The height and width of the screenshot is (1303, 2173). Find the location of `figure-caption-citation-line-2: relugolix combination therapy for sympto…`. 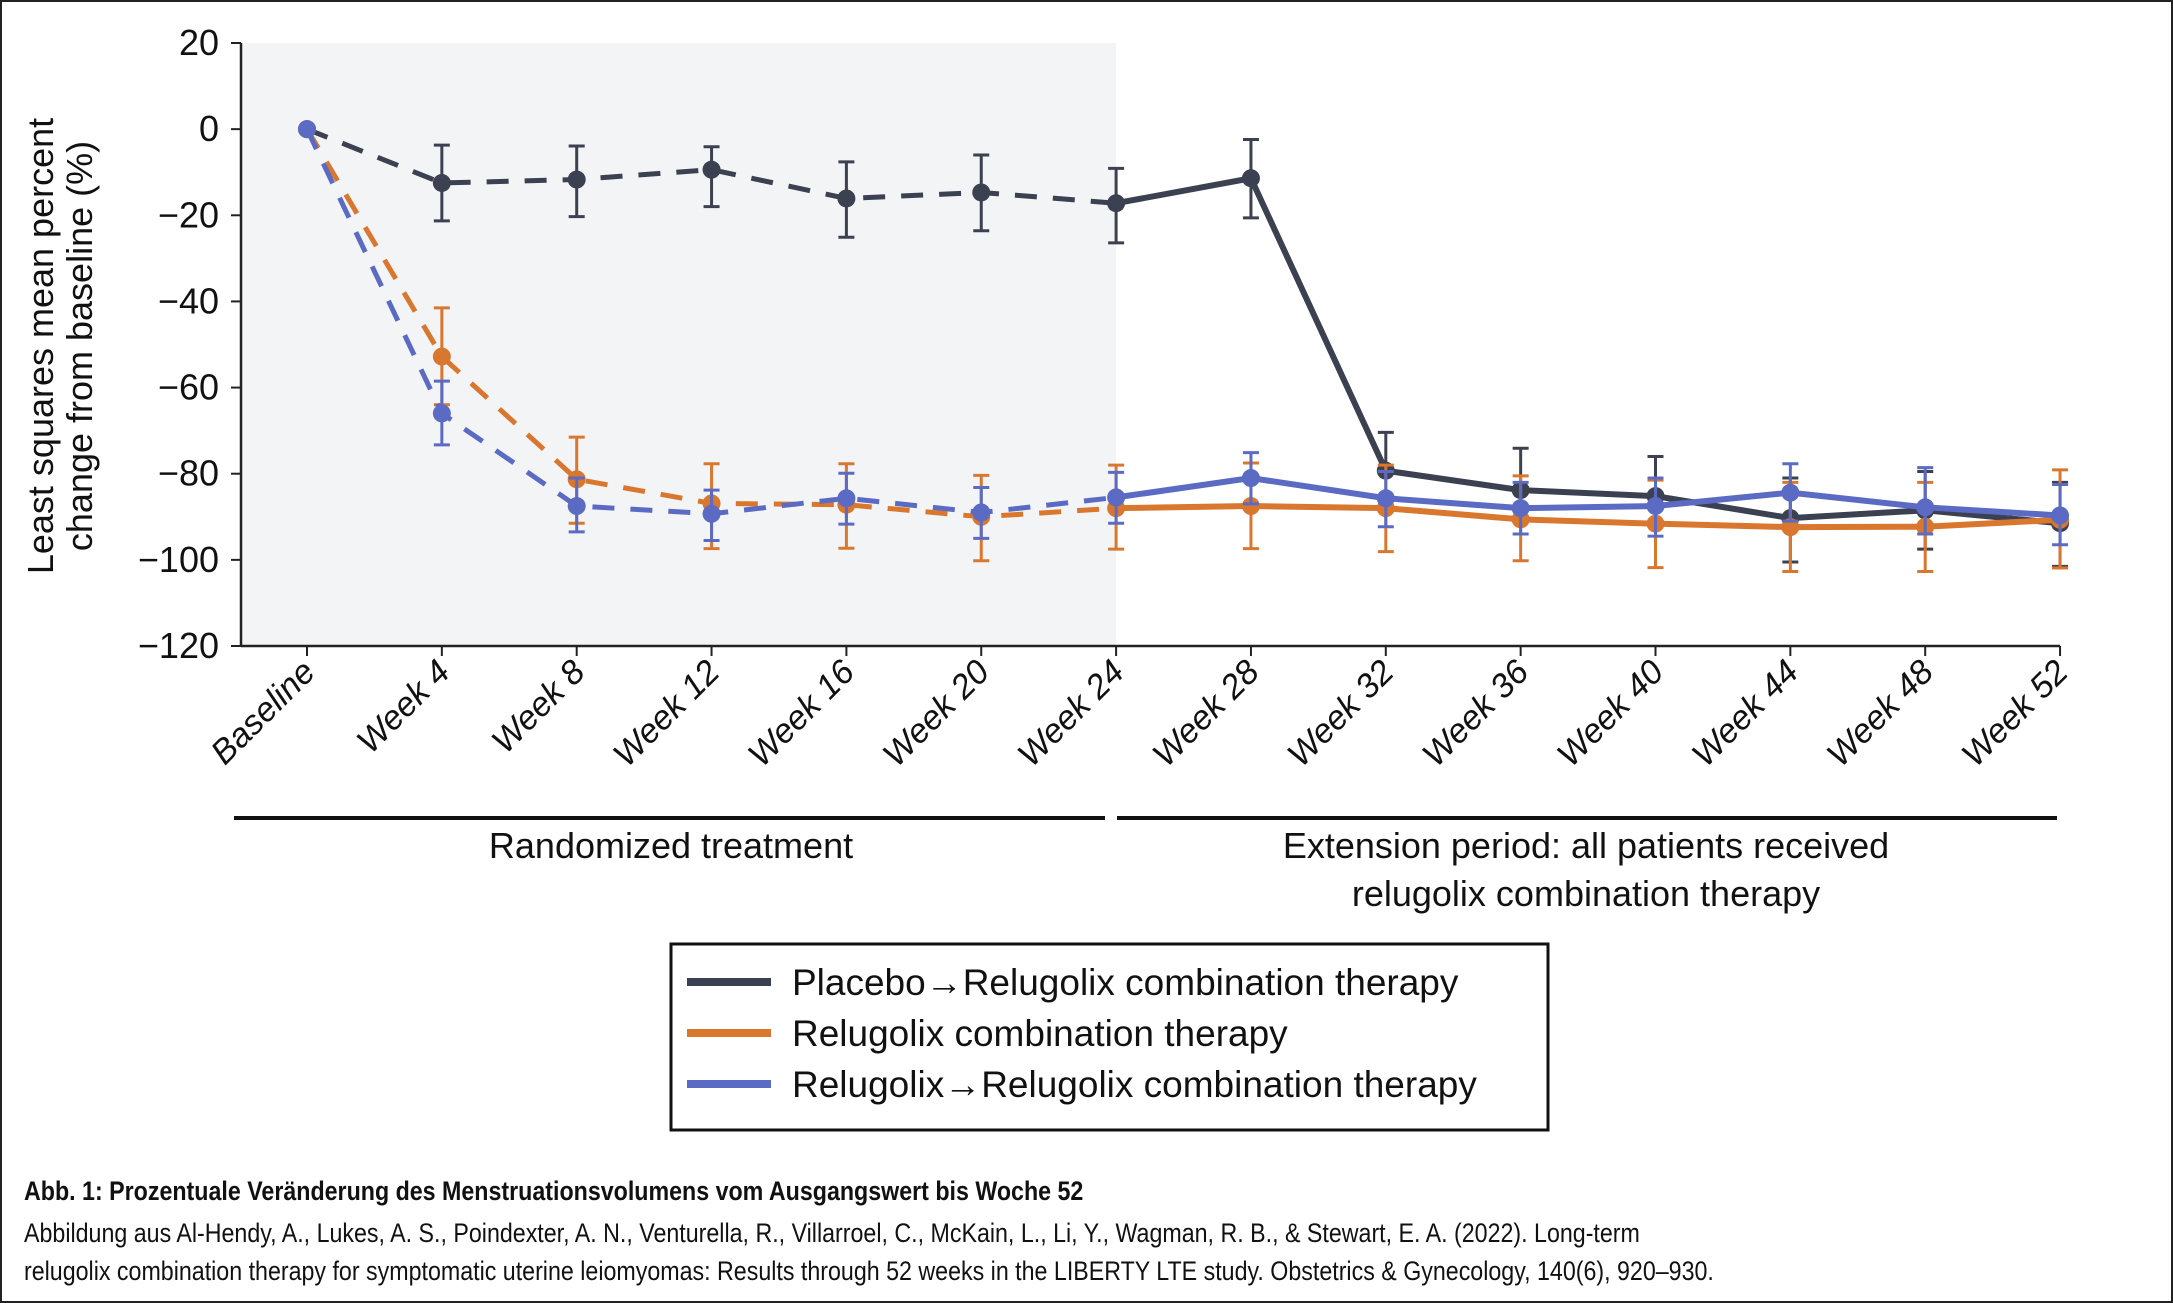

figure-caption-citation-line-2: relugolix combination therapy for sympto… is located at coordinates (869, 1271).